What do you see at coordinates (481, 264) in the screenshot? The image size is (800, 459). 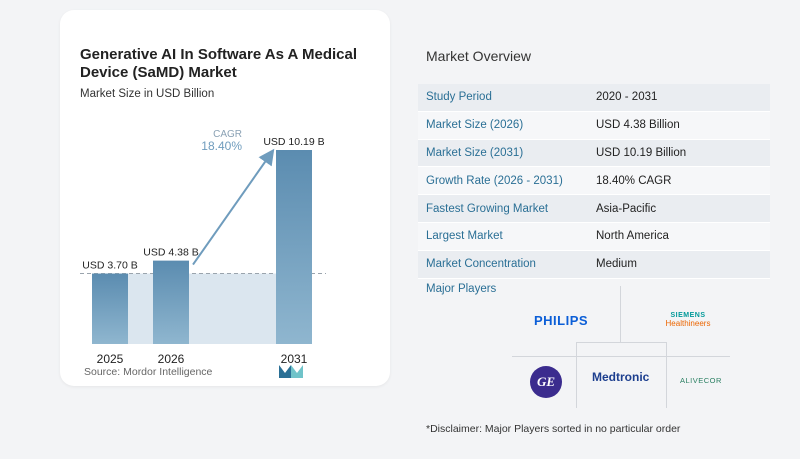 I see `overview-row-key: Market Concentration` at bounding box center [481, 264].